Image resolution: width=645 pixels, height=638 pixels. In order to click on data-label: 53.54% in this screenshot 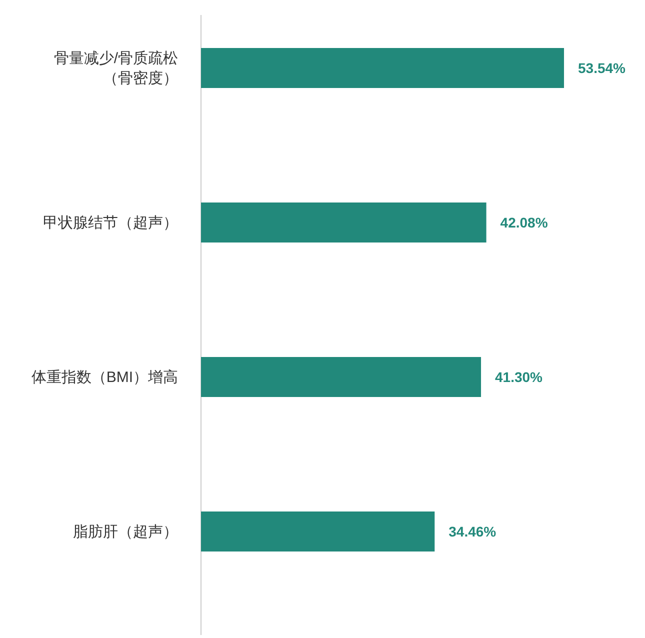, I will do `click(602, 68)`.